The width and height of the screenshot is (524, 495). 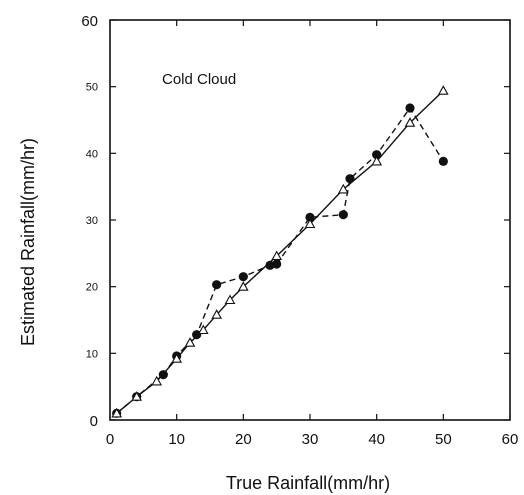 What do you see at coordinates (92, 354) in the screenshot?
I see `y-tick-label: 10` at bounding box center [92, 354].